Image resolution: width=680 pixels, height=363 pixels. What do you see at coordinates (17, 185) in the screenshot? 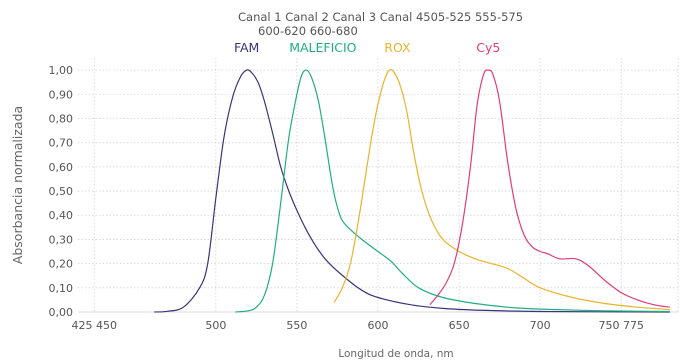
I see `y-axis-title: Absorbancia normalizada` at bounding box center [17, 185].